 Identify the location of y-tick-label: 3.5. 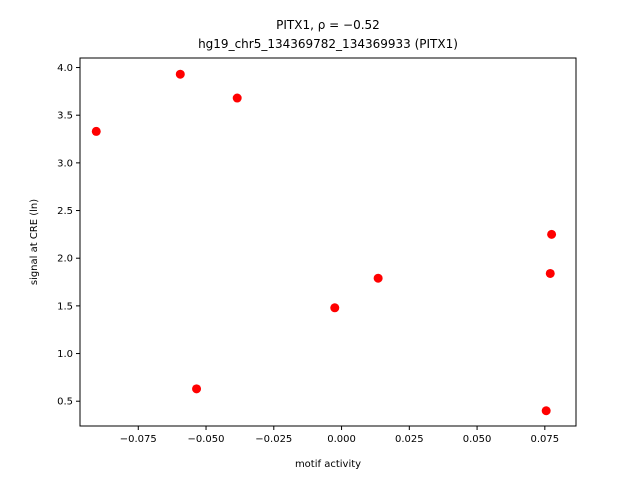
(65, 116).